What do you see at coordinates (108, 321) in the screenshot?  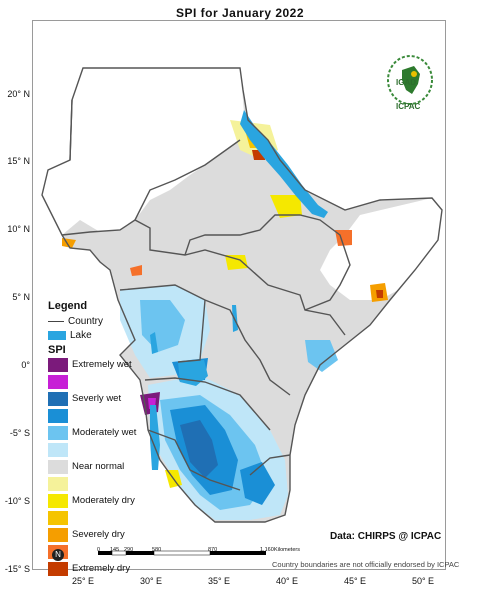 I see `legend-country: Country` at bounding box center [108, 321].